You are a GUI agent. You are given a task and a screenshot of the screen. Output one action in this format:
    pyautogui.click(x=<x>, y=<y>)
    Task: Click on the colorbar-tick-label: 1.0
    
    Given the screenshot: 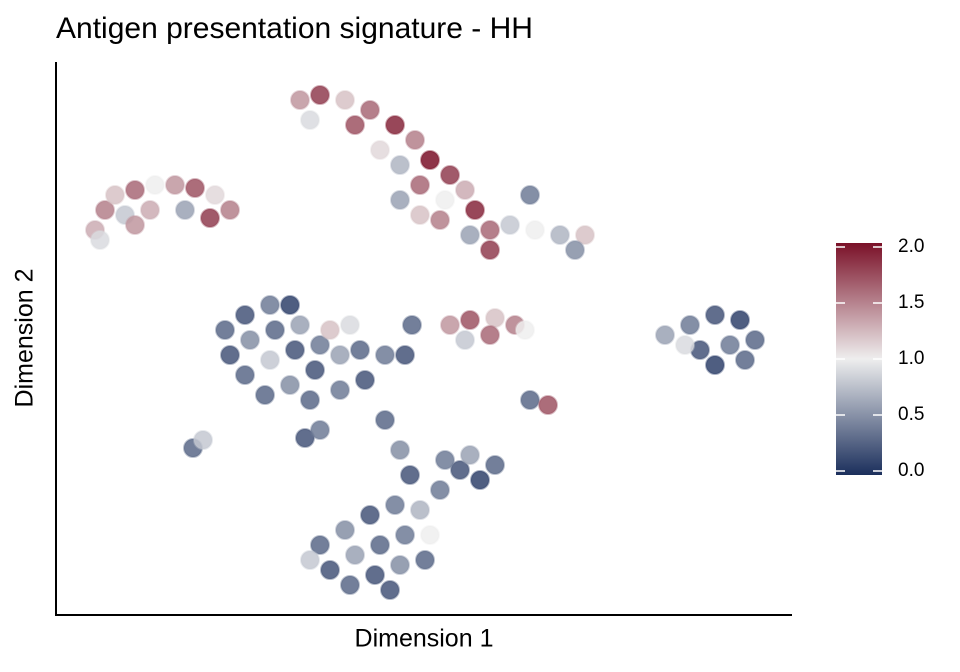 What is the action you would take?
    pyautogui.click(x=911, y=358)
    